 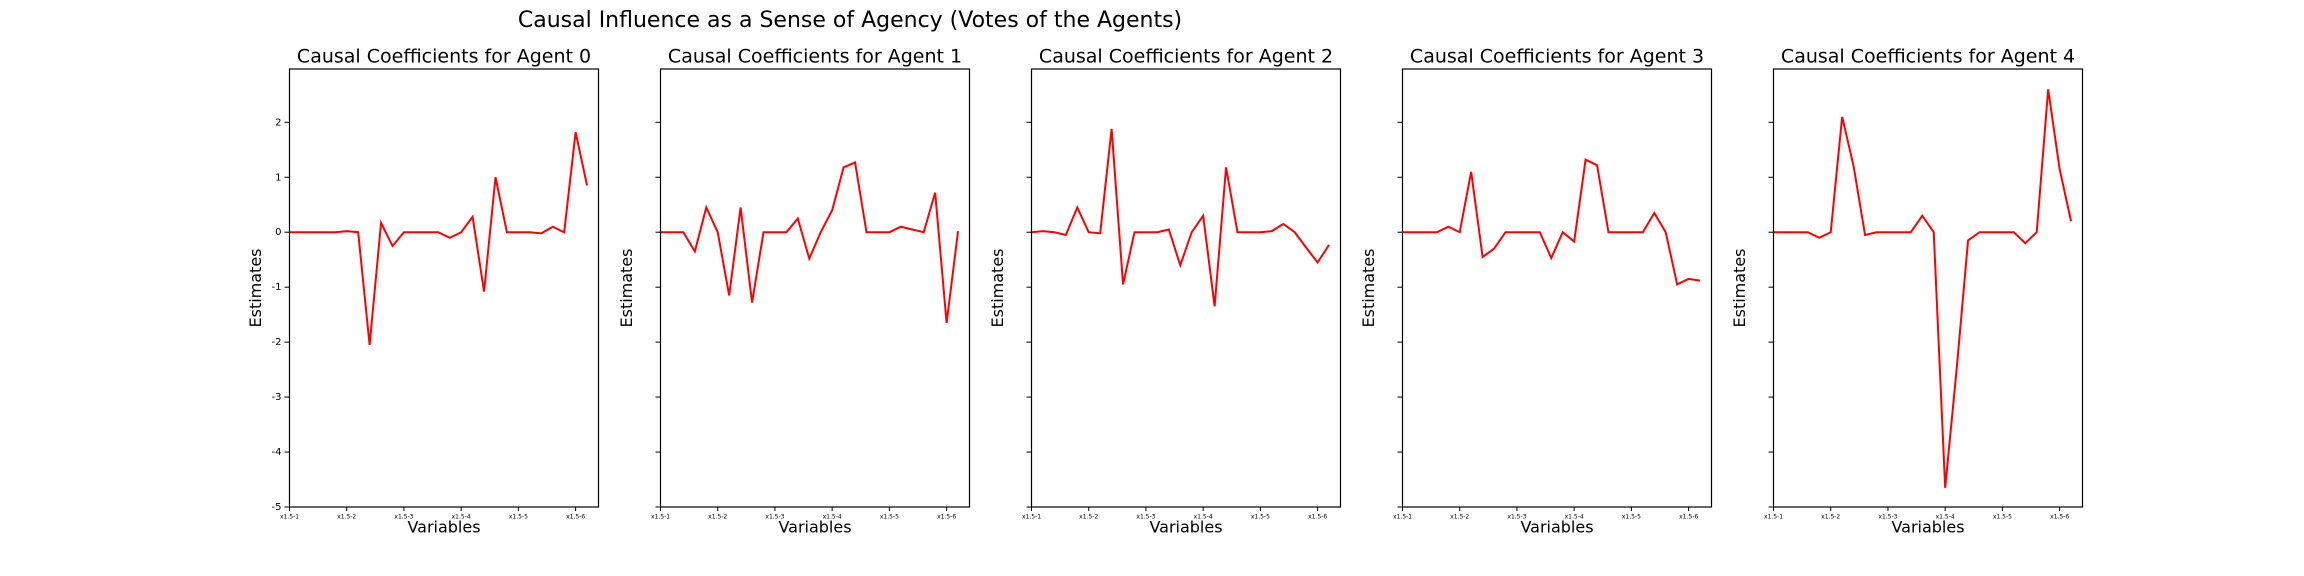 What do you see at coordinates (278, 122) in the screenshot?
I see `y-tick-label: 2` at bounding box center [278, 122].